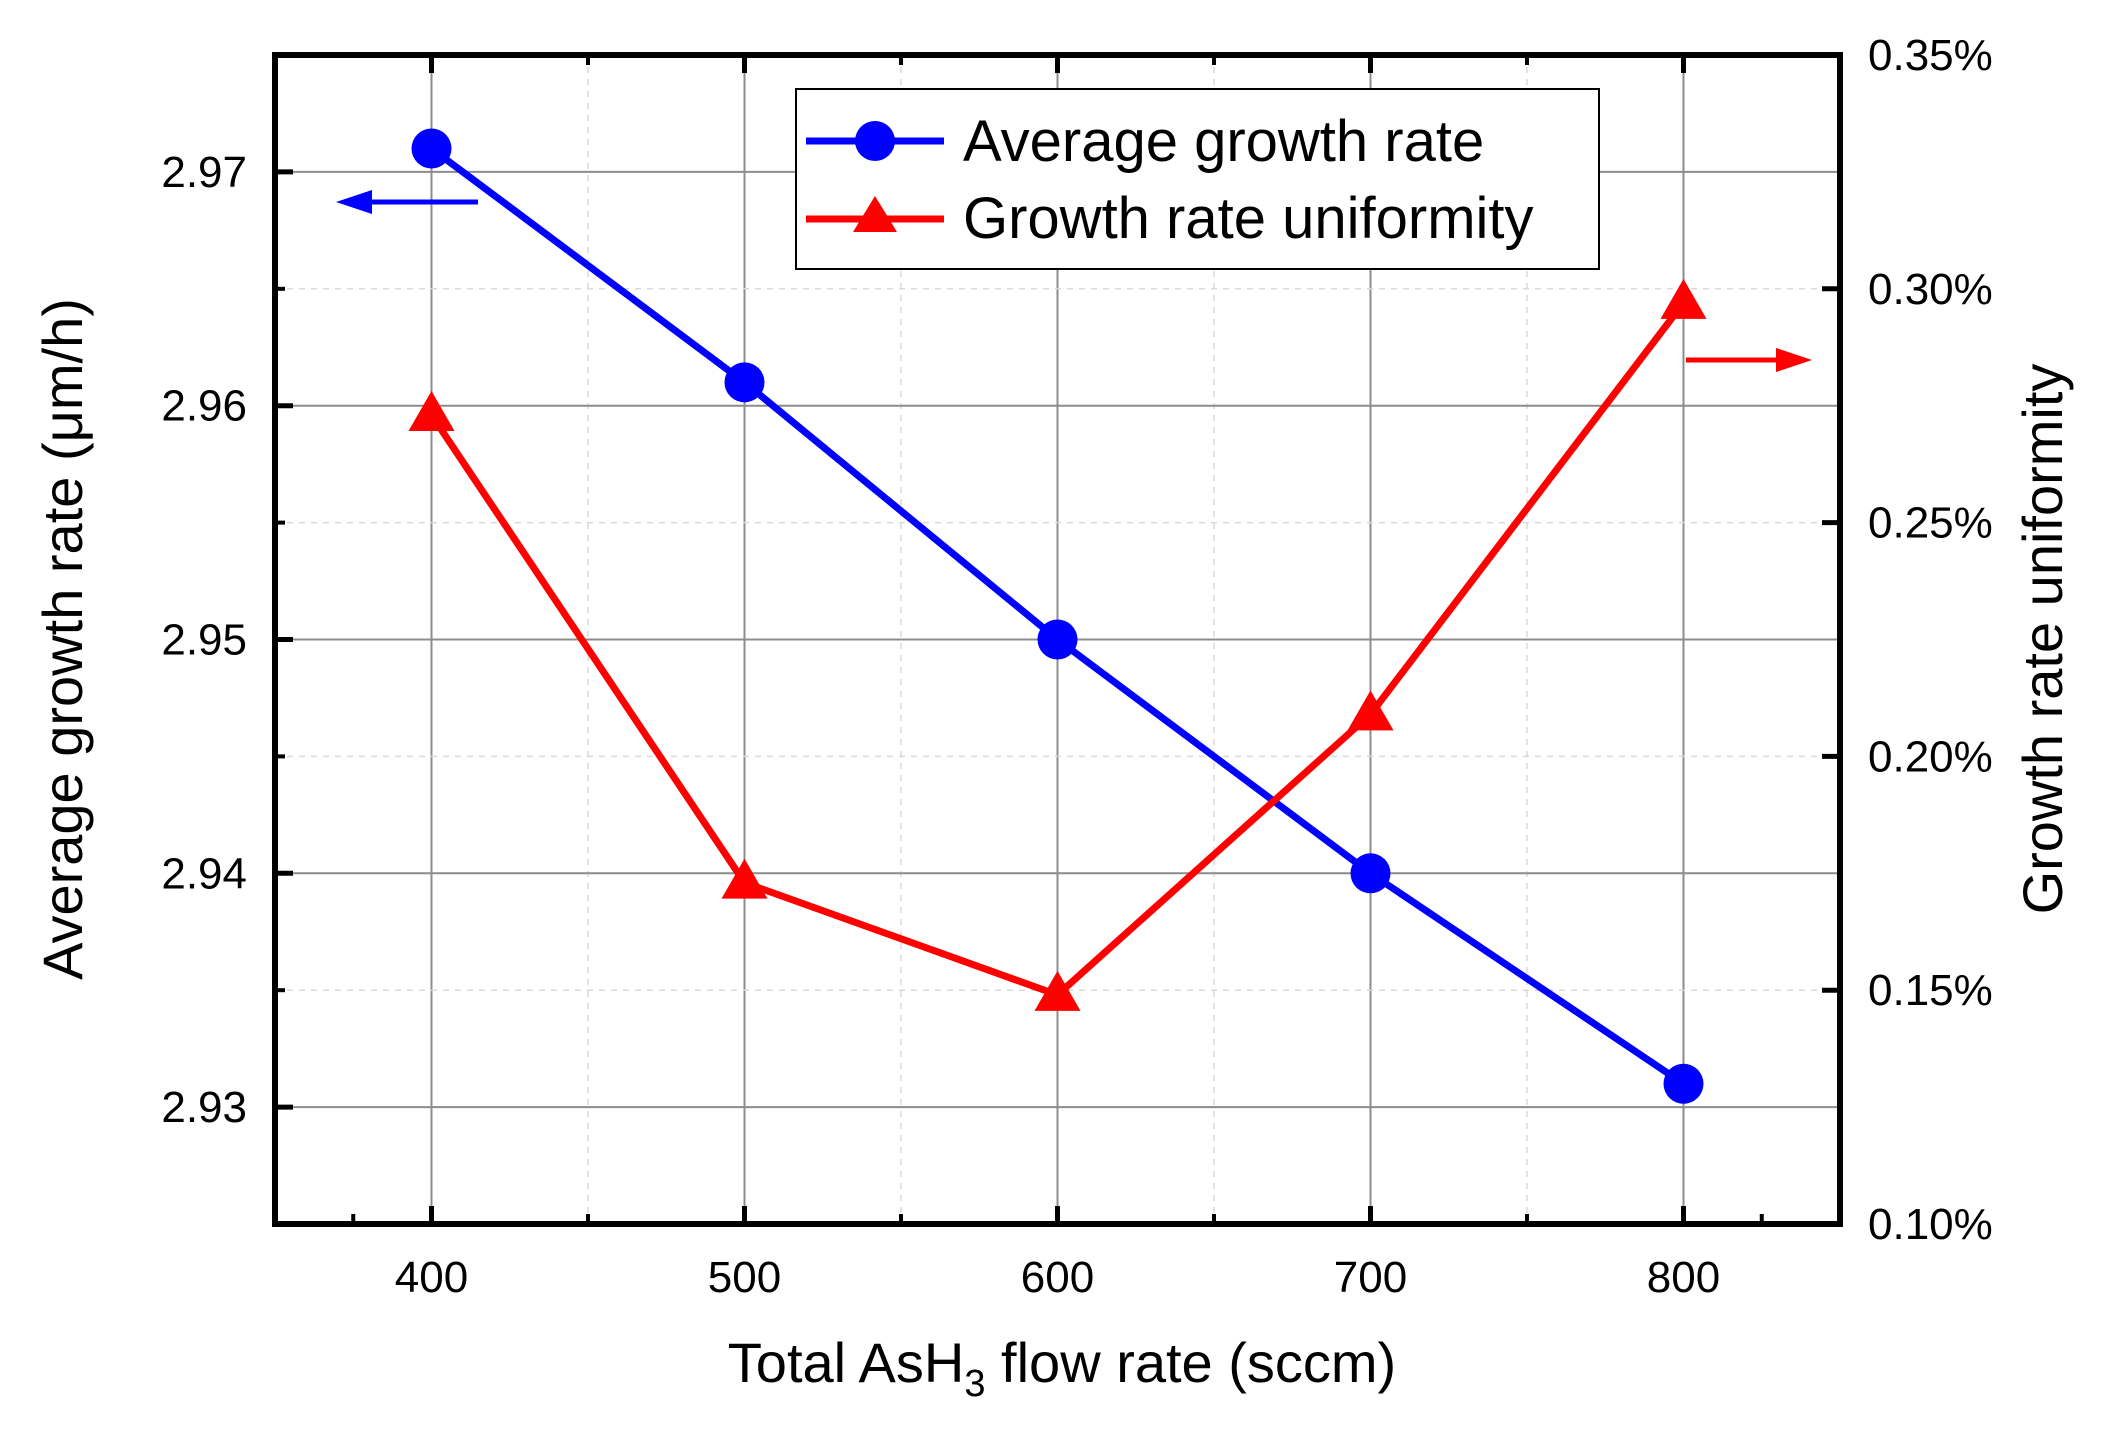 Image resolution: width=2109 pixels, height=1446 pixels. Describe the element at coordinates (2042, 639) in the screenshot. I see `y-axis-right-title: Growth rate uniformity` at that location.